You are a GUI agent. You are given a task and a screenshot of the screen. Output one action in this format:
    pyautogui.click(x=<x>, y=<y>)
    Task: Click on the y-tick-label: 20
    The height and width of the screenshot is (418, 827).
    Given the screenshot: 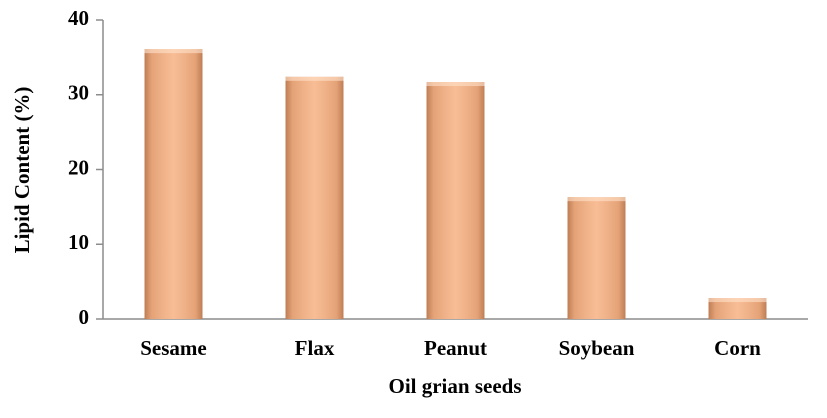 What is the action you would take?
    pyautogui.click(x=78, y=167)
    